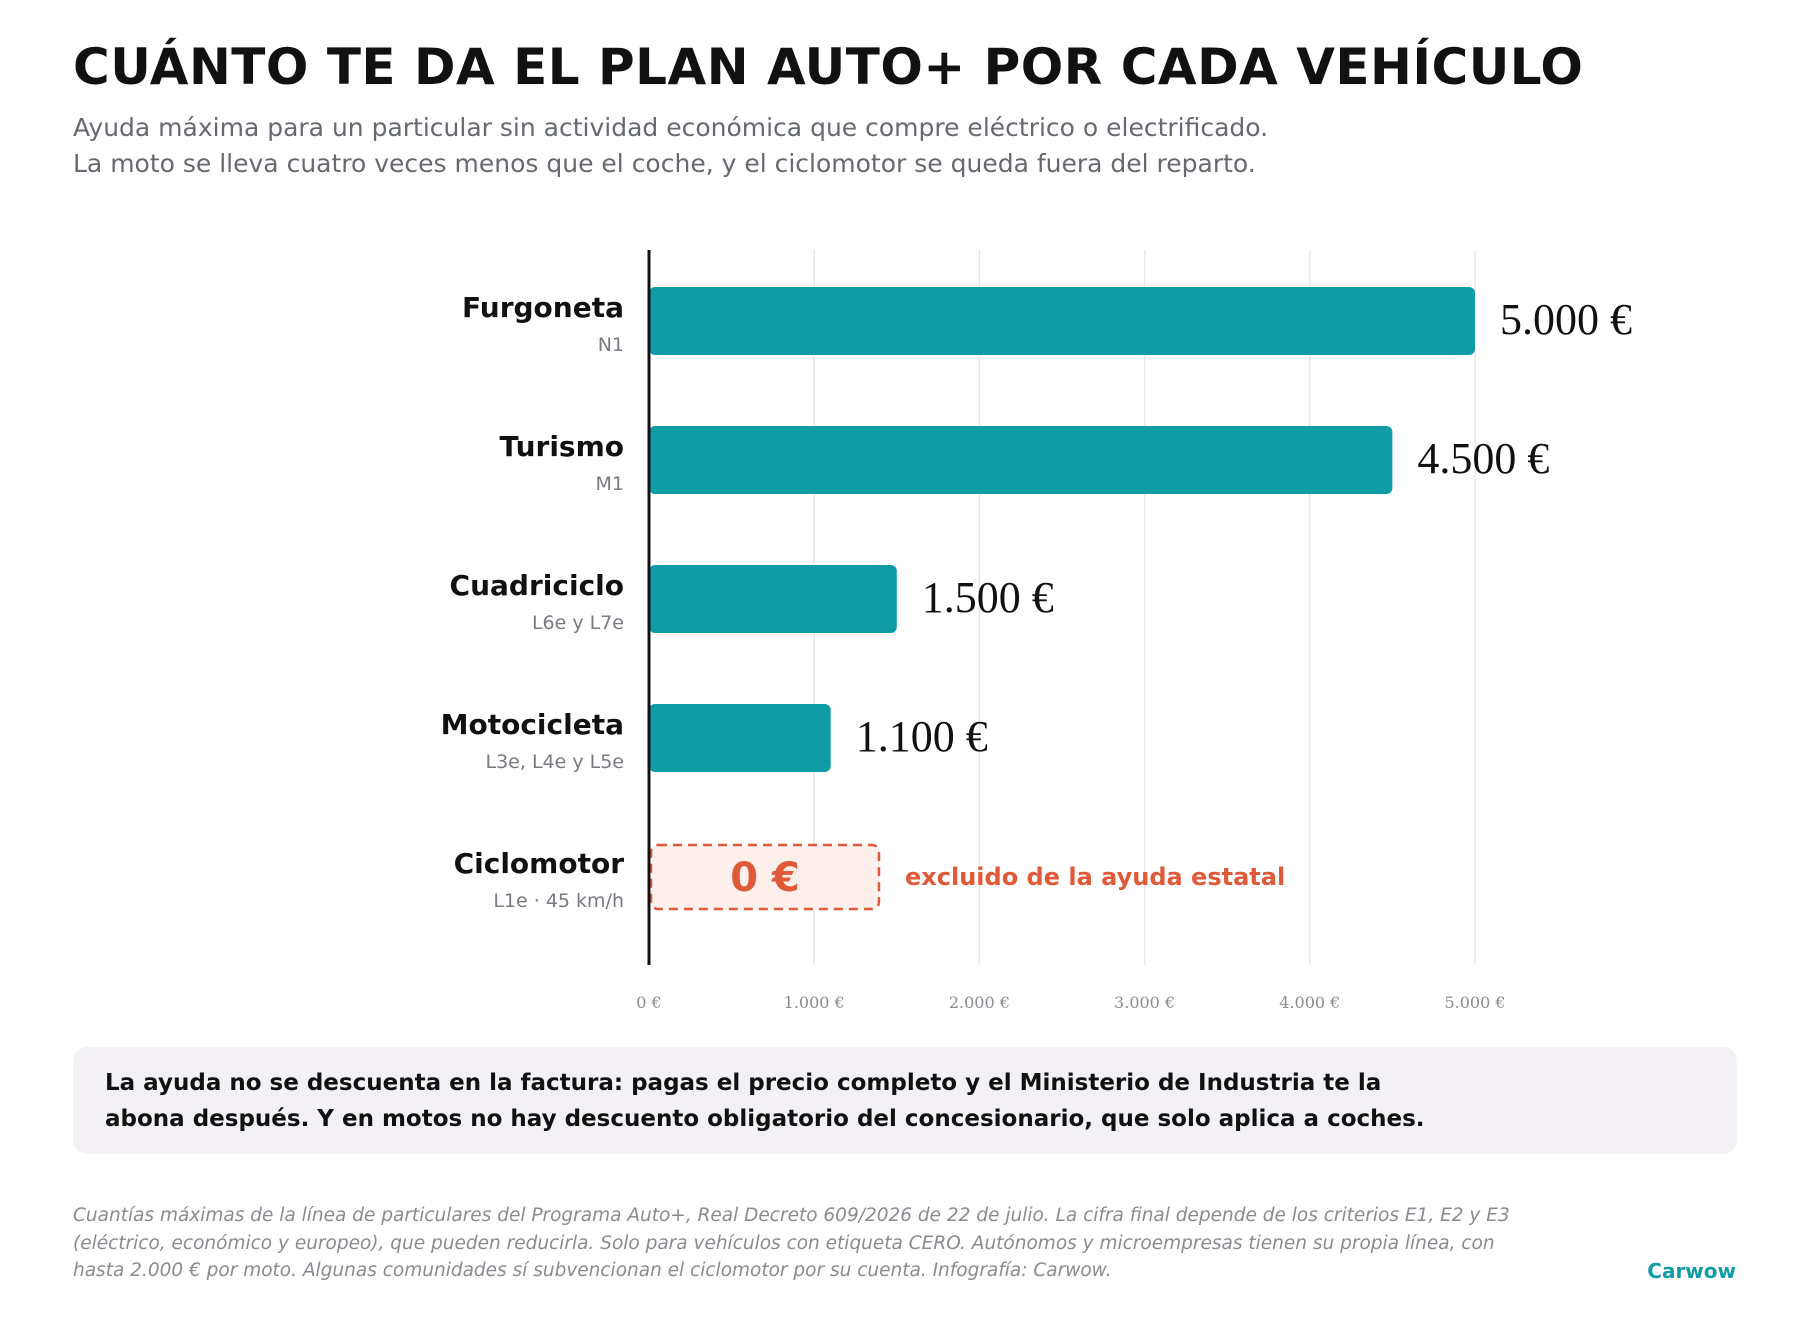  What do you see at coordinates (979, 1002) in the screenshot?
I see `x-tick-label: 2.000 €` at bounding box center [979, 1002].